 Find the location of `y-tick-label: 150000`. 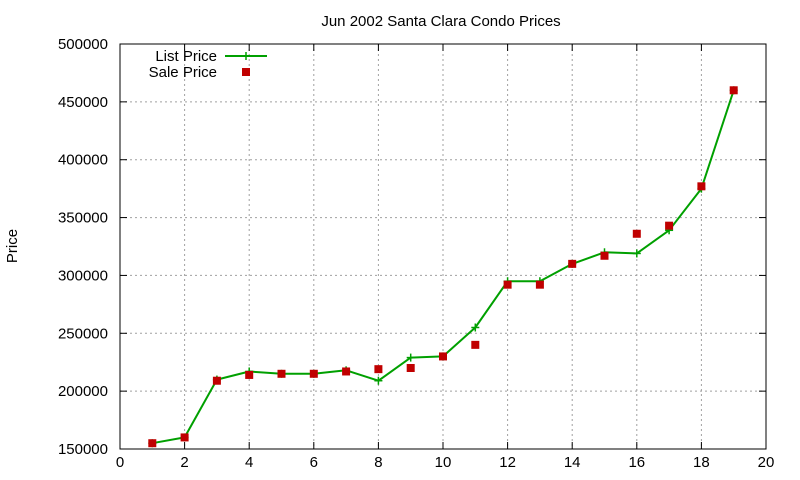

y-tick-label: 150000 is located at coordinates (83, 449).